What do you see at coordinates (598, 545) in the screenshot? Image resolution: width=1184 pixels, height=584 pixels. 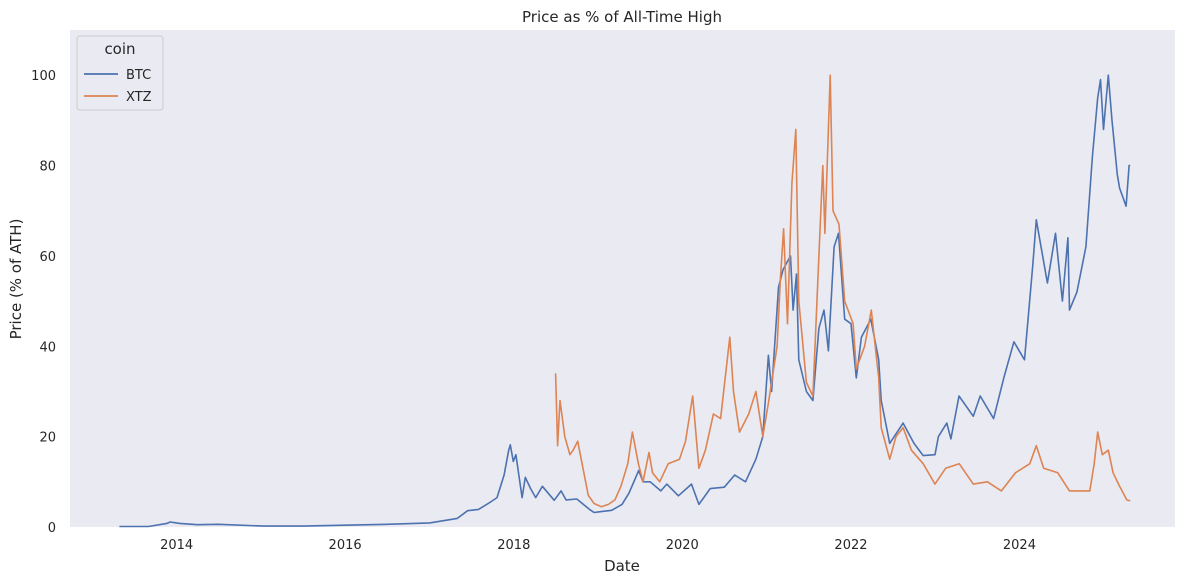 I see `x-axis-ticks: 2014 2016 2018 2020 2022 2024` at bounding box center [598, 545].